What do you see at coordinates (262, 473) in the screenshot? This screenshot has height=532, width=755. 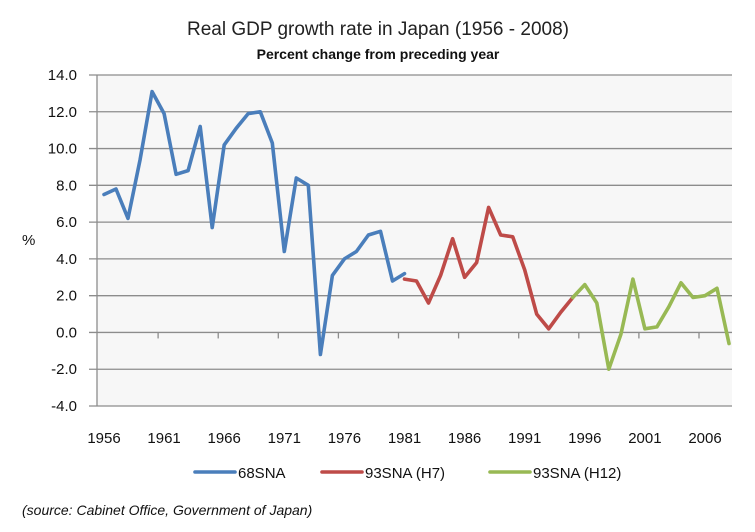 I see `legend-label-0: 68SNA` at bounding box center [262, 473].